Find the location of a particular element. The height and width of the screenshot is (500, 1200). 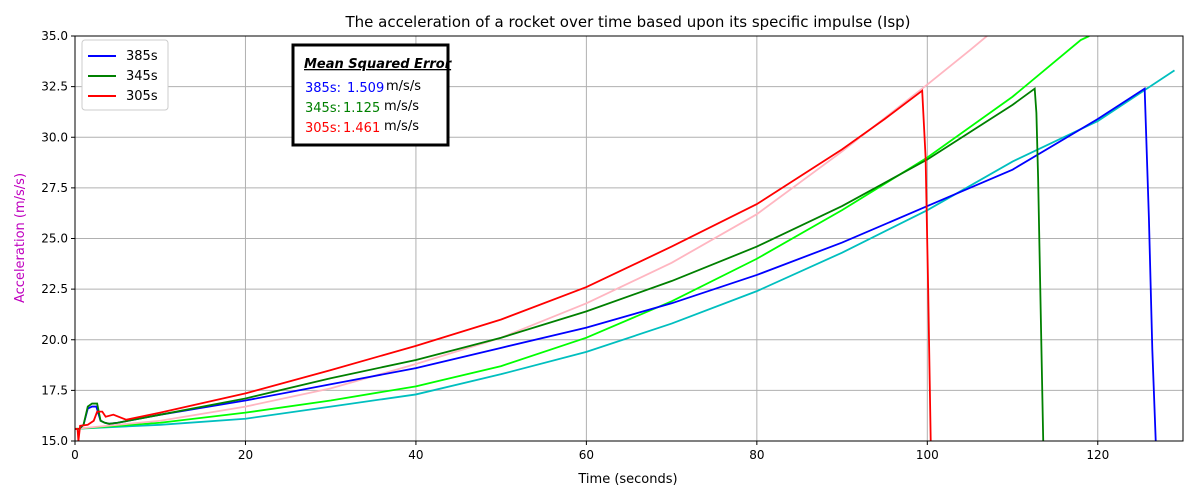

x-tick-label: 60 is located at coordinates (586, 455).